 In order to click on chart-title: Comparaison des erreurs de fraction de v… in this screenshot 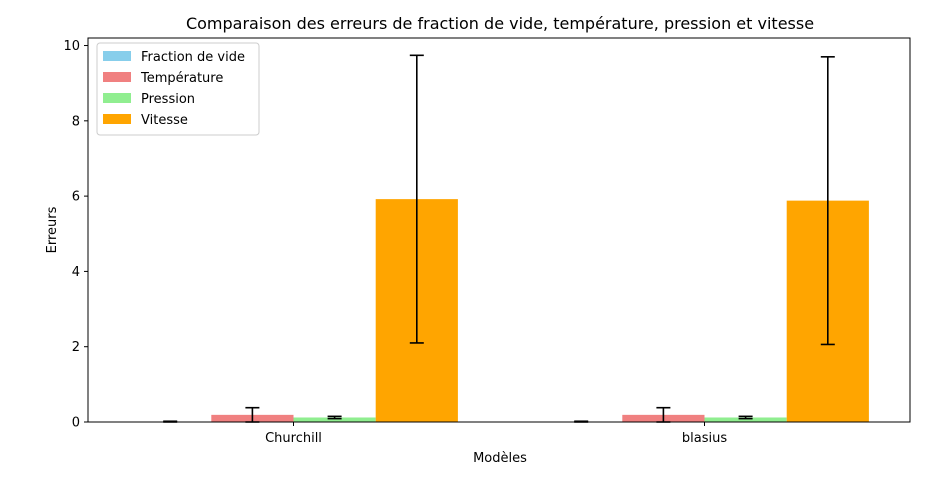, I will do `click(500, 23)`.